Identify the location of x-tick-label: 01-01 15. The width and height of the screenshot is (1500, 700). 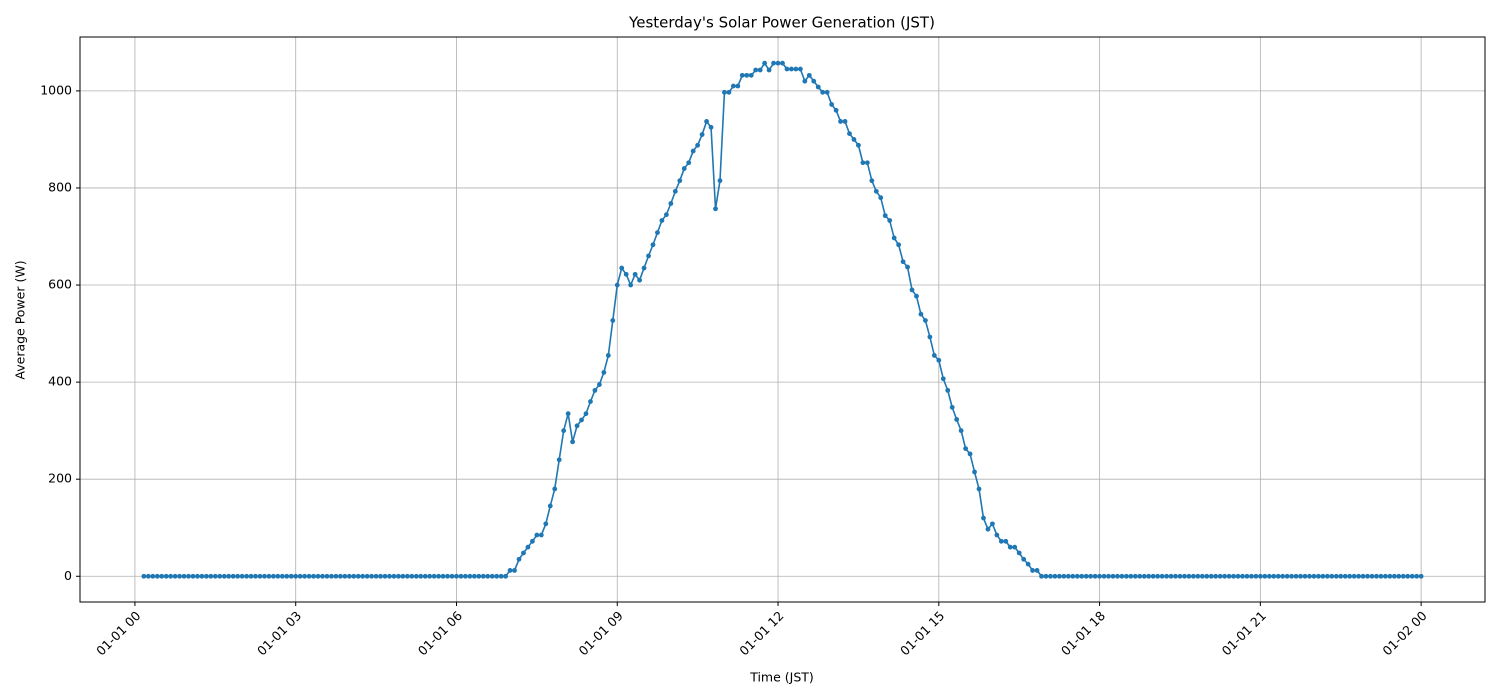
(922, 633).